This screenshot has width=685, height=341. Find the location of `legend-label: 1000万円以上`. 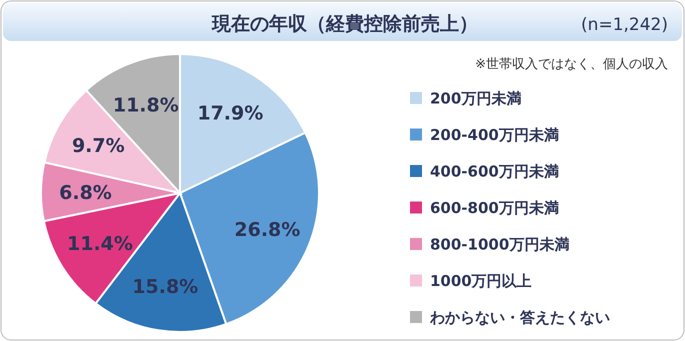

legend-label: 1000万円以上 is located at coordinates (481, 281).